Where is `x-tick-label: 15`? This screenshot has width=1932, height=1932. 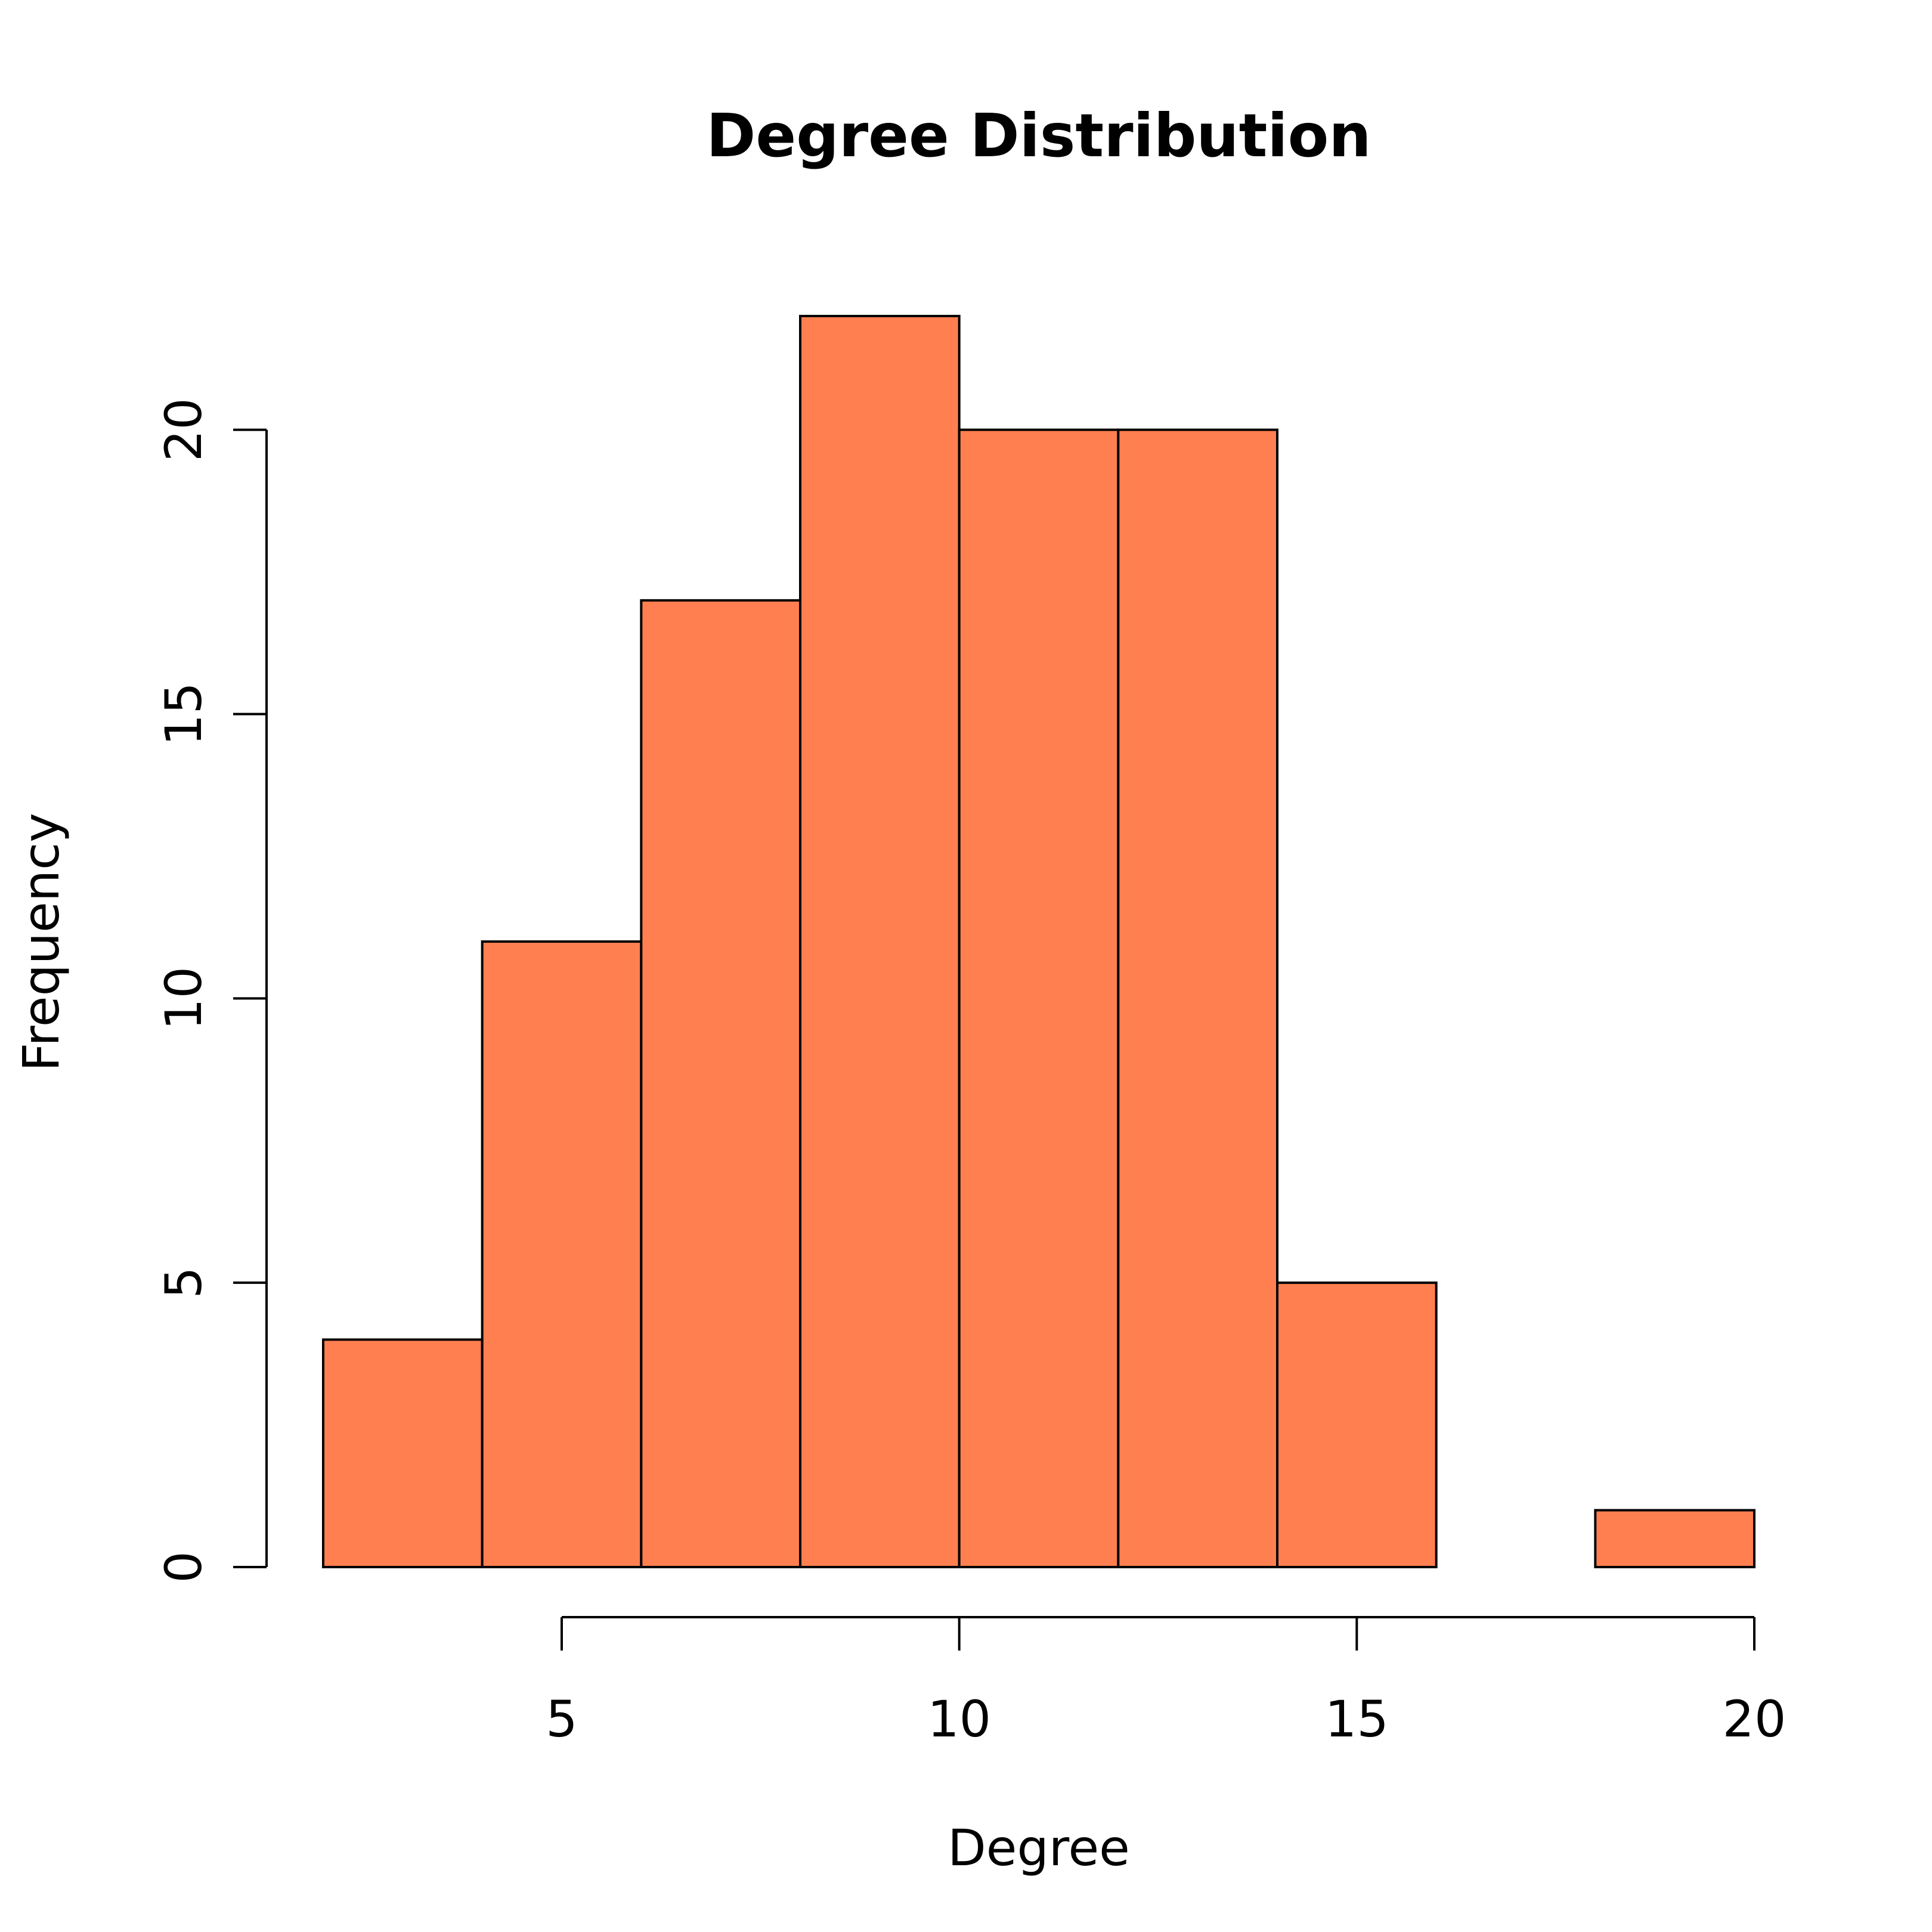 x-tick-label: 15 is located at coordinates (1357, 1719).